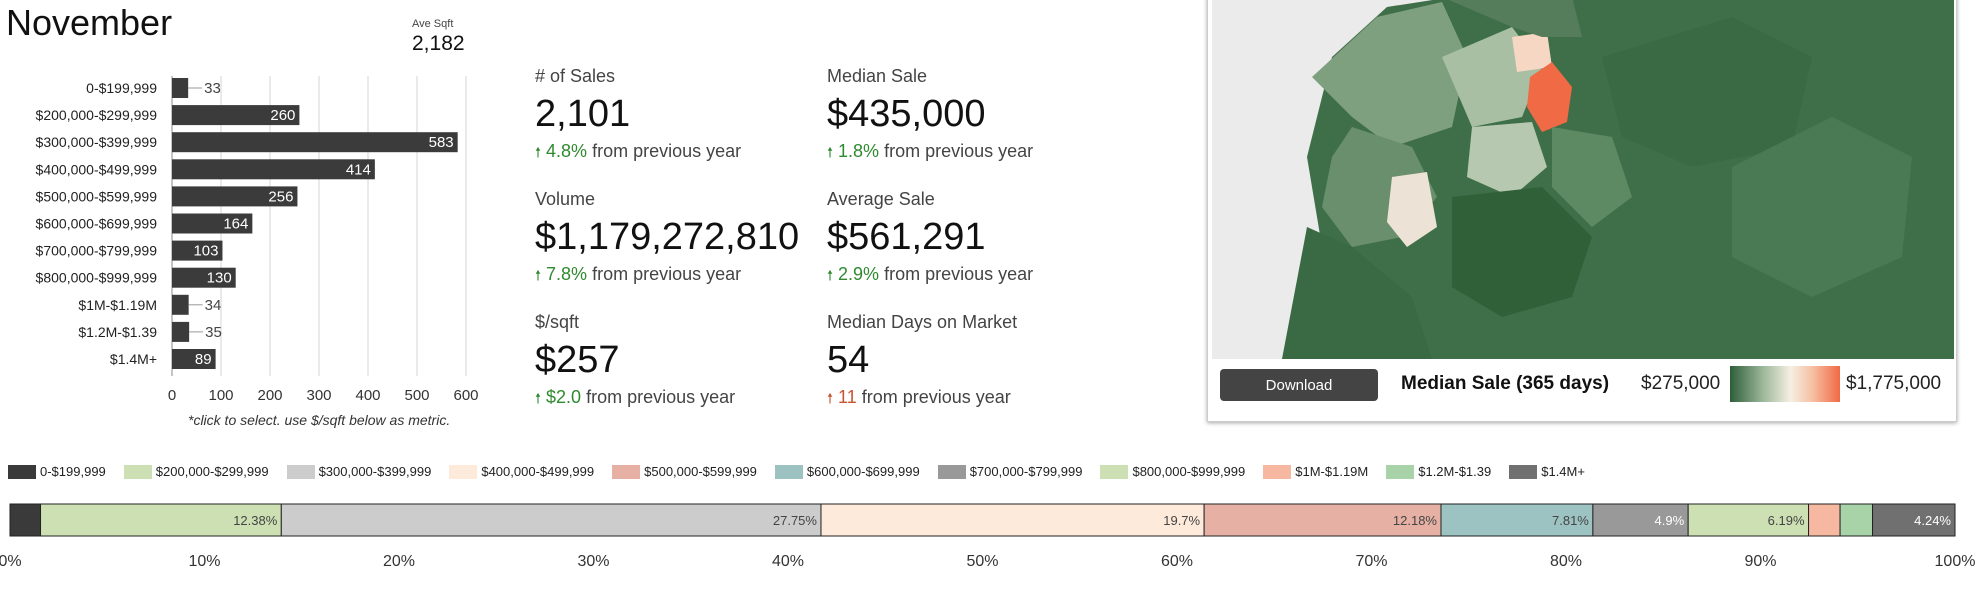 Image resolution: width=1983 pixels, height=604 pixels. Describe the element at coordinates (859, 274) in the screenshot. I see `metric-change-value: 2.9%` at that location.